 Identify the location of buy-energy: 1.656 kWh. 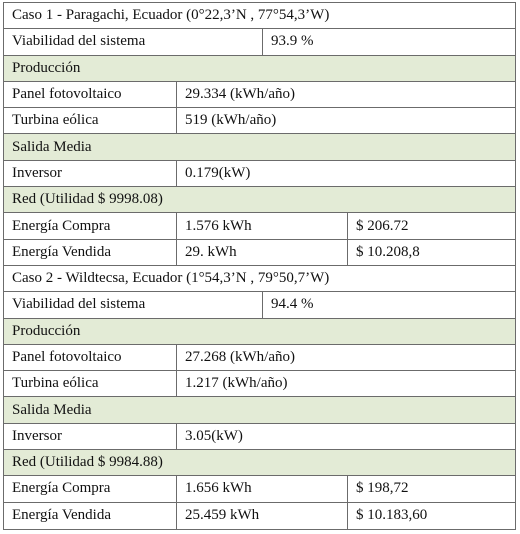
(261, 489).